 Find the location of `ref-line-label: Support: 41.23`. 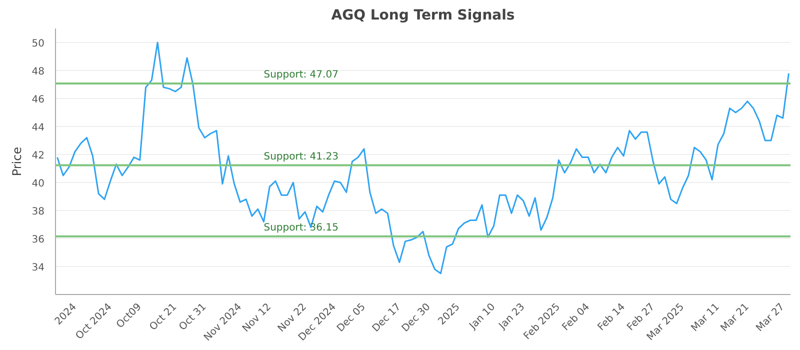

ref-line-label: Support: 41.23 is located at coordinates (301, 156).